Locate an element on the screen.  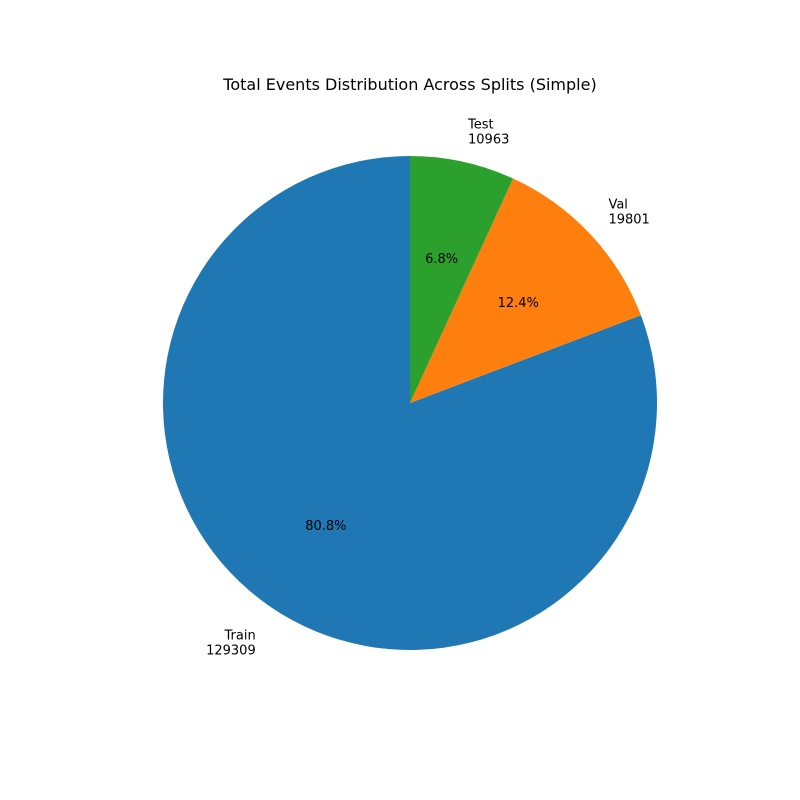
percent-label-val: 12.4% is located at coordinates (518, 303).